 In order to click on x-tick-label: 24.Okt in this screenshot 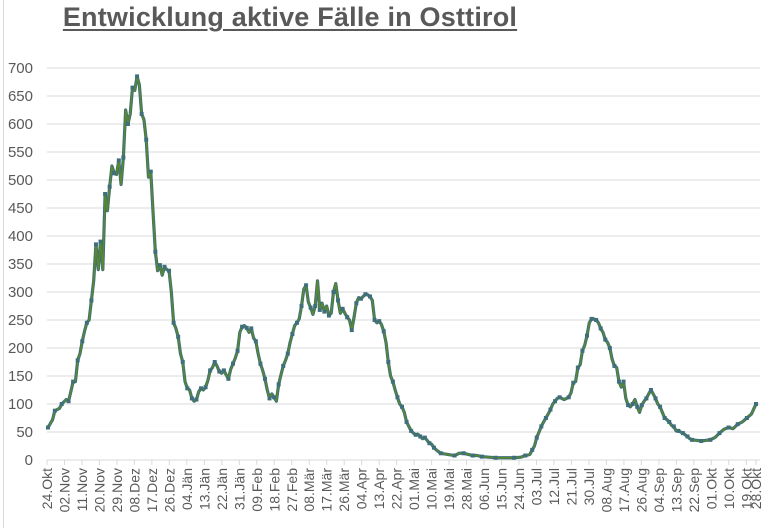, I will do `click(47, 488)`.